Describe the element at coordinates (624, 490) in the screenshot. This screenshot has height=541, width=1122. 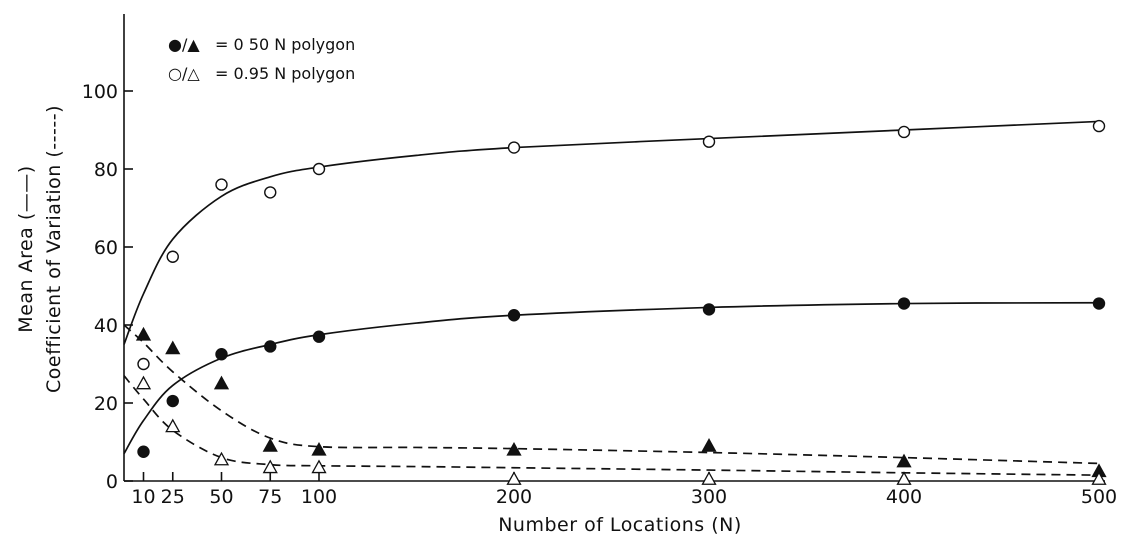
I see `x-axis-ticks: 10 25 50 75 100 200 300 400 500` at that location.